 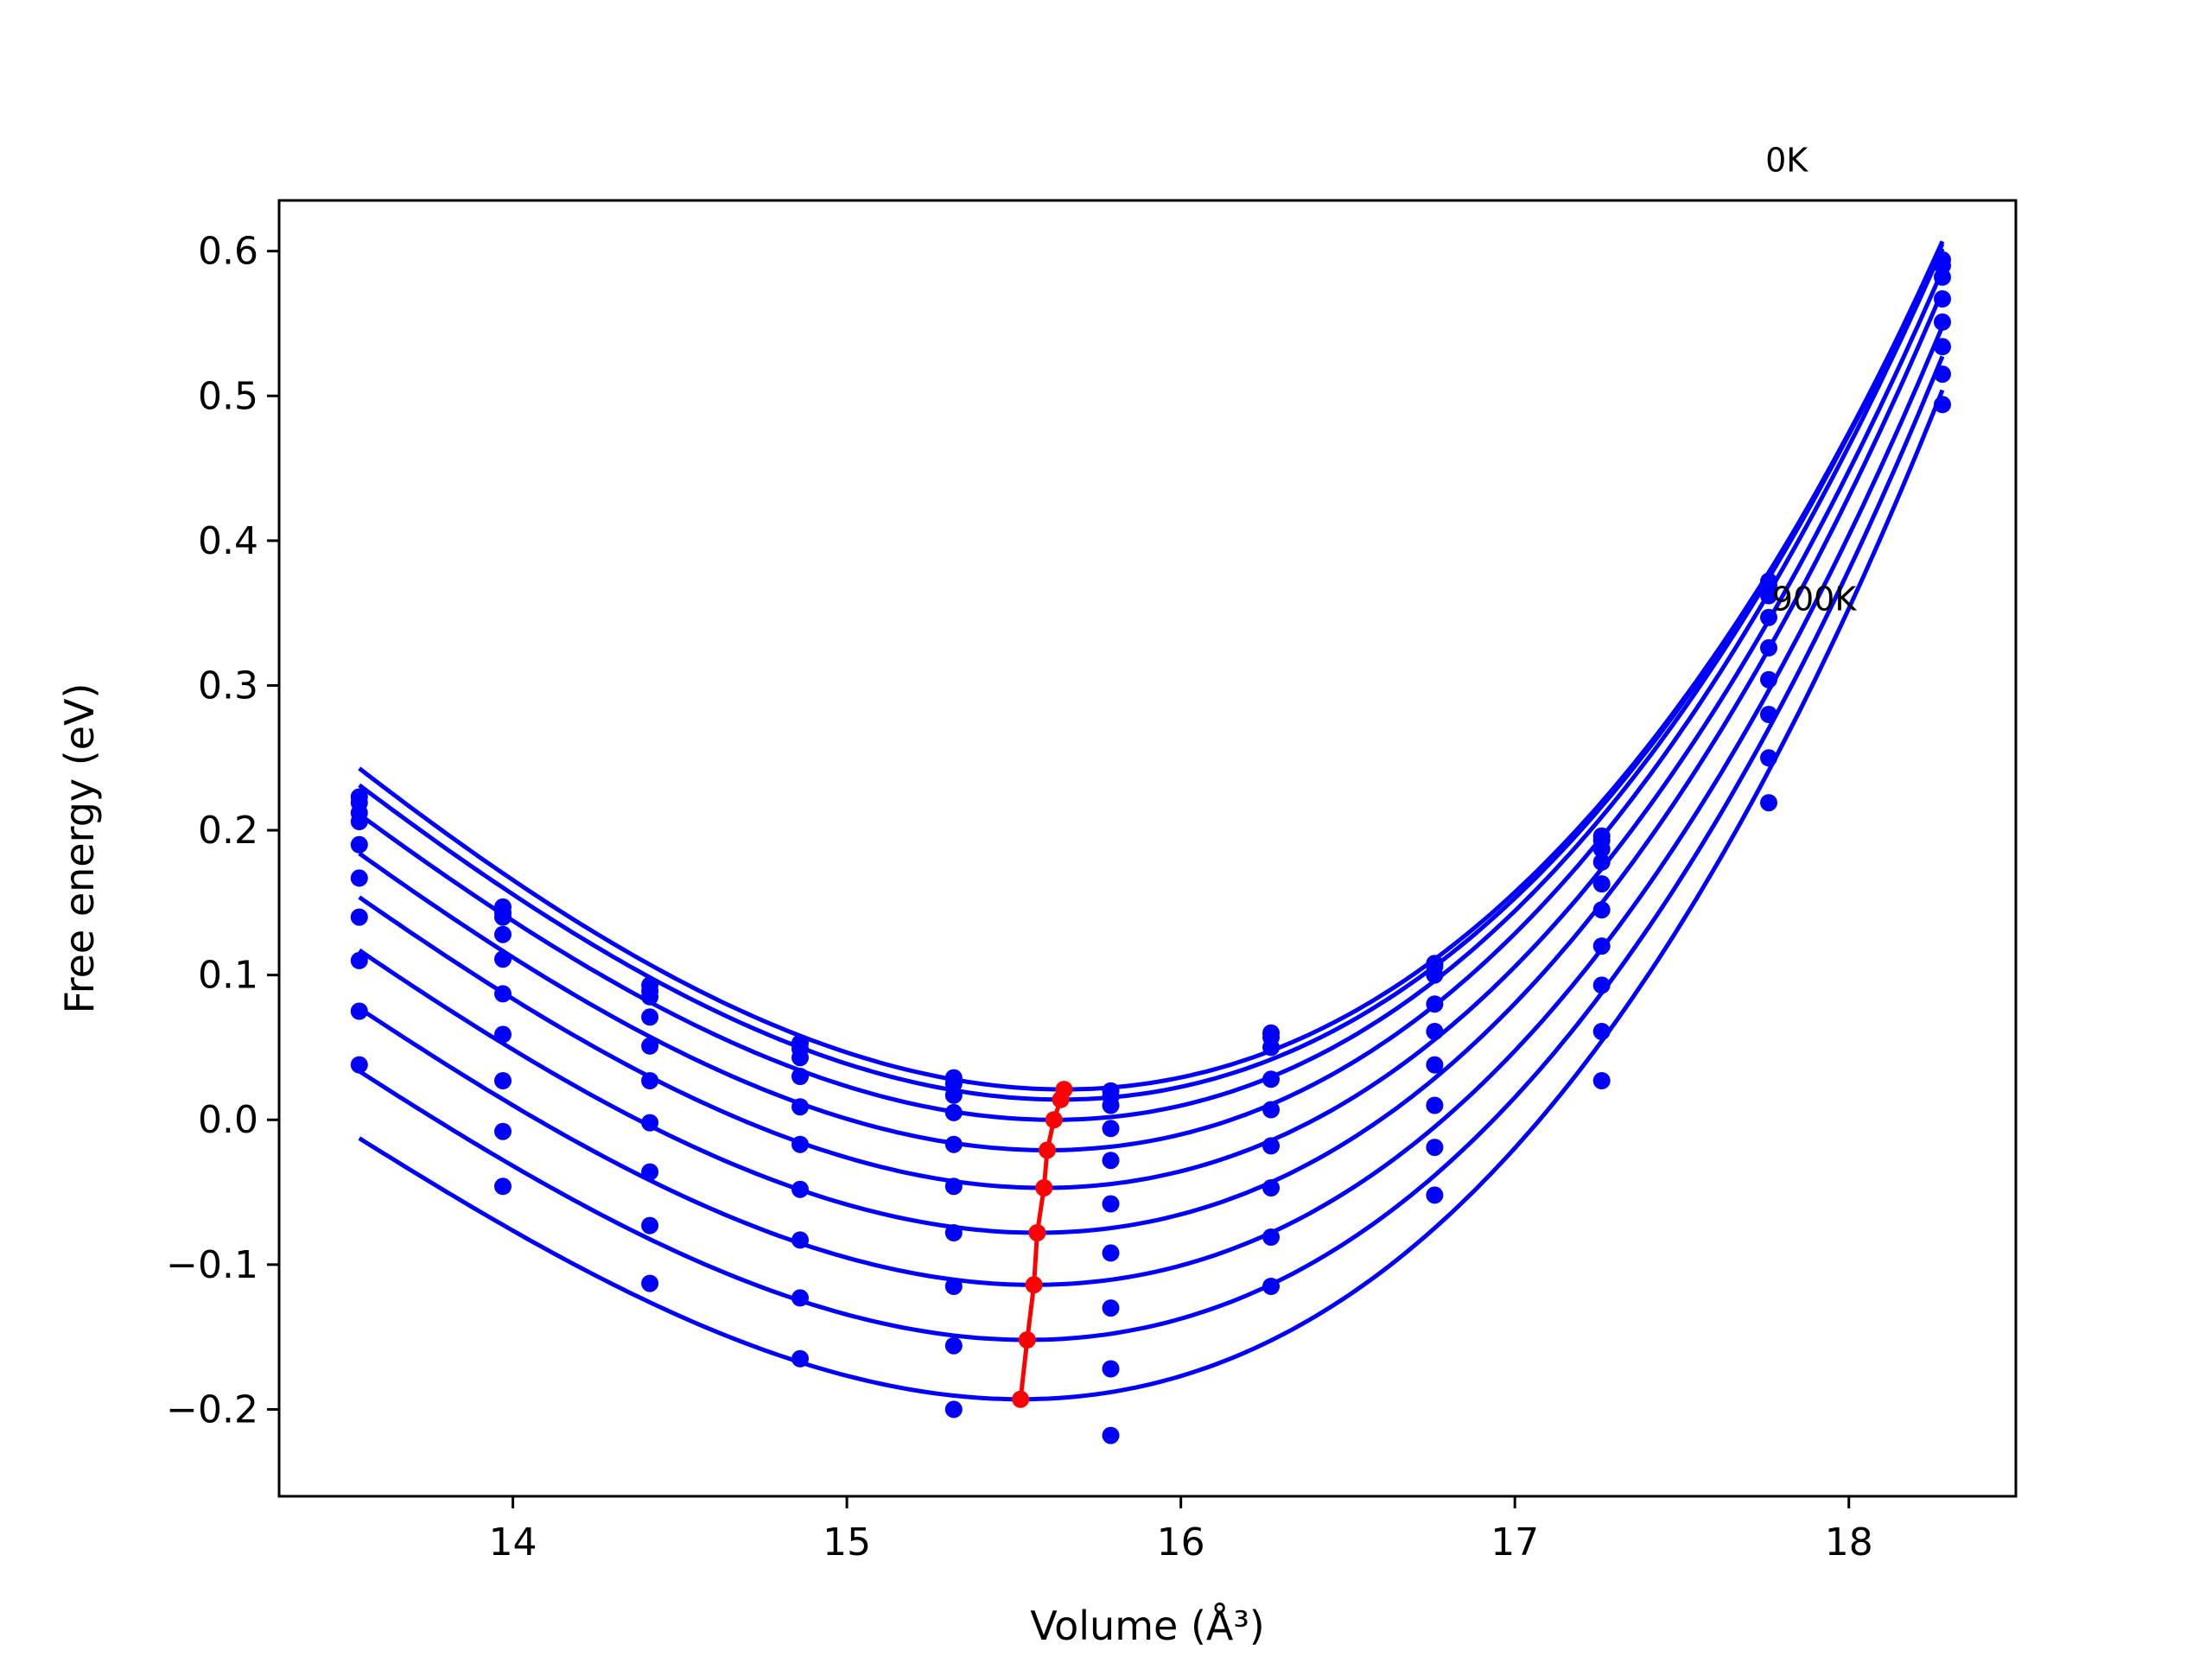 What do you see at coordinates (228, 541) in the screenshot?
I see `y-tick-label: 0.4` at bounding box center [228, 541].